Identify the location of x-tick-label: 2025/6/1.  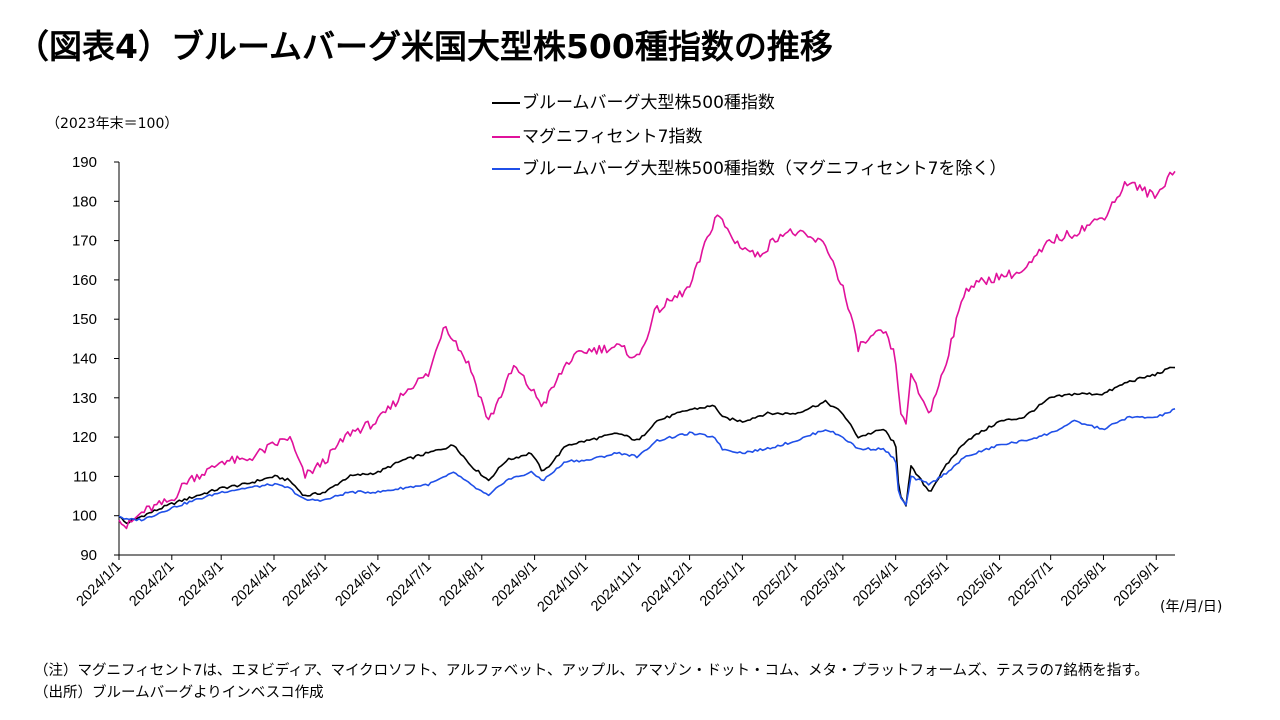
(979, 584).